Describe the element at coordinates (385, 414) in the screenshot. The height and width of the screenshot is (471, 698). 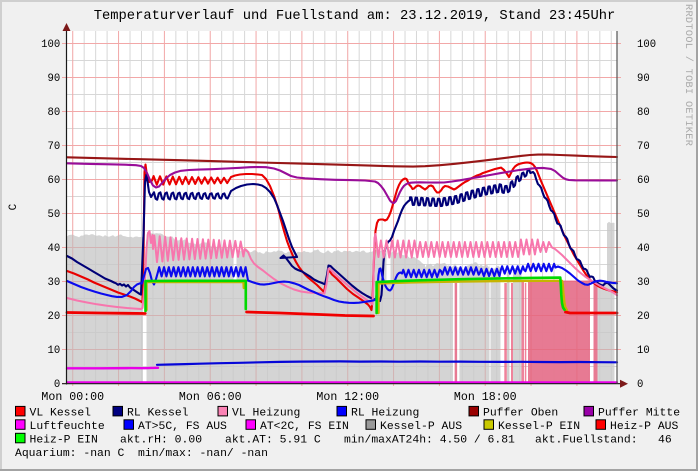
I see `svg-text: RL Heizung` at that location.